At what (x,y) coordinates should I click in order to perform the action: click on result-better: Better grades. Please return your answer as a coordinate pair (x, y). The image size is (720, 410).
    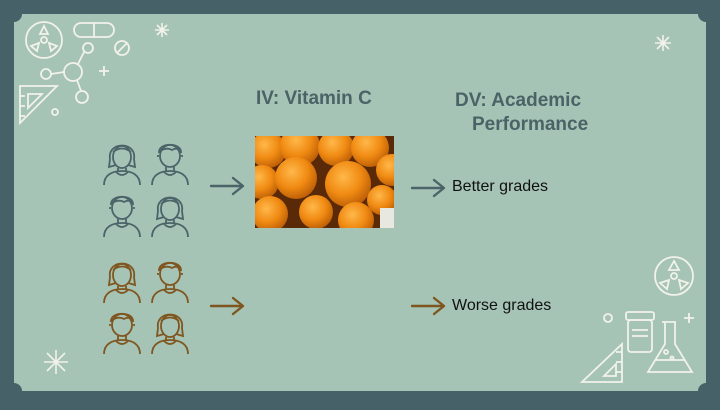
    Looking at the image, I should click on (500, 186).